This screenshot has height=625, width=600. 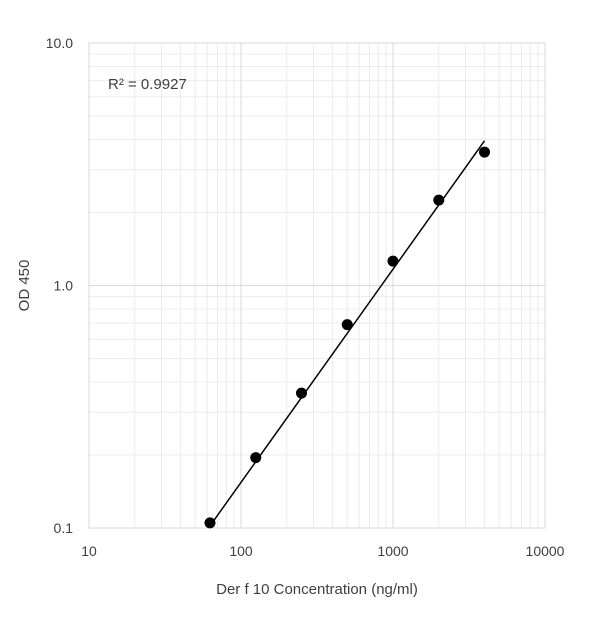 What do you see at coordinates (545, 551) in the screenshot?
I see `x-tick-label: 10000` at bounding box center [545, 551].